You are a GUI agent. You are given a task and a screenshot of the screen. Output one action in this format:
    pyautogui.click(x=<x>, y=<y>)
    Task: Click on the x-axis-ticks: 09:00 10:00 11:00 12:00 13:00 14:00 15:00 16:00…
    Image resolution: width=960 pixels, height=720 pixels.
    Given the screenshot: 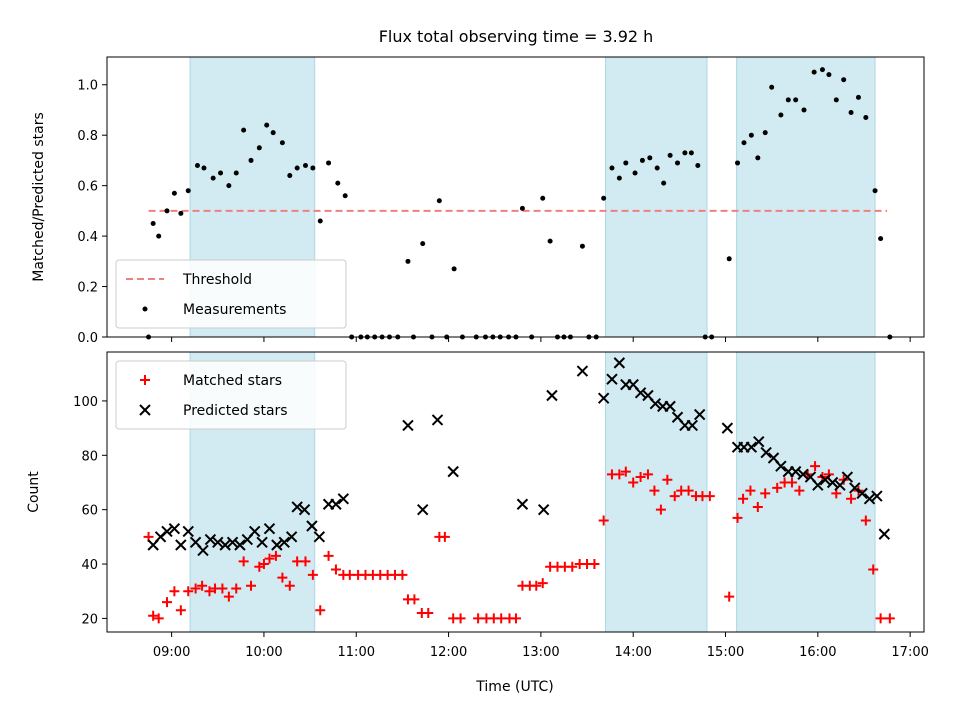 What is the action you would take?
    pyautogui.click(x=541, y=646)
    